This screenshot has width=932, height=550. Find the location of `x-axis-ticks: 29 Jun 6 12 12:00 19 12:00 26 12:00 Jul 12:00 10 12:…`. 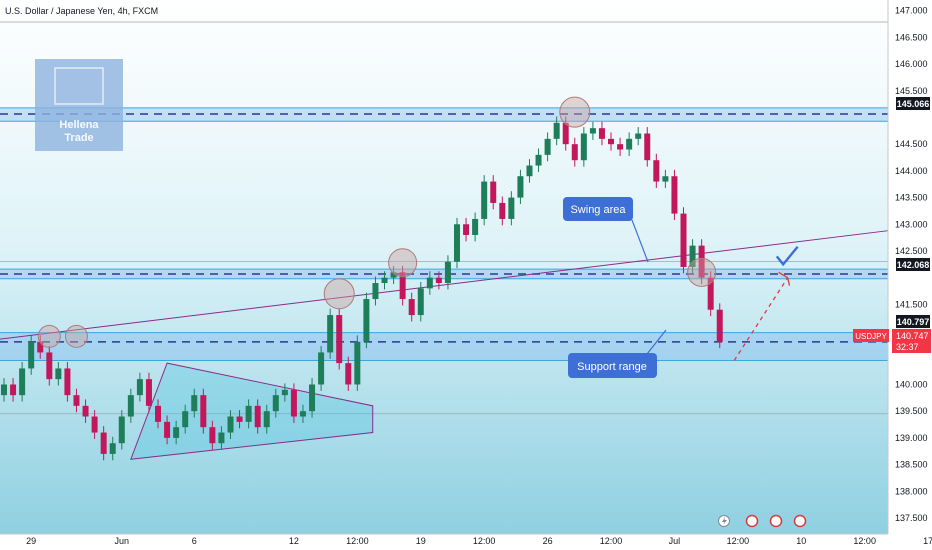

x-axis-ticks: 29 Jun 6 12 12:00 19 12:00 26 12:00 Jul 12:00 10 12:… is located at coordinates (479, 541).